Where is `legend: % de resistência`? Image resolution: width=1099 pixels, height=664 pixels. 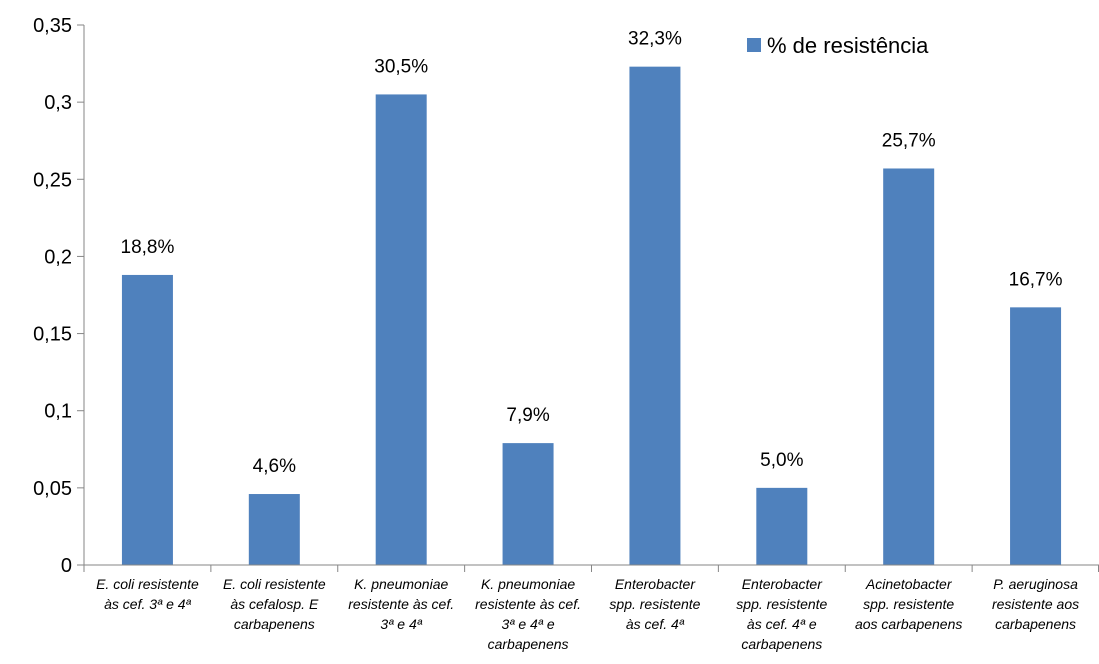
legend: % de resistência is located at coordinates (838, 45).